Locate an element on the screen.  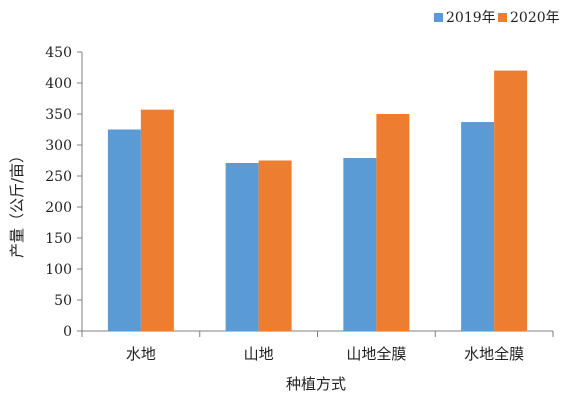
x-category-label: 水地全膜 is located at coordinates (494, 354).